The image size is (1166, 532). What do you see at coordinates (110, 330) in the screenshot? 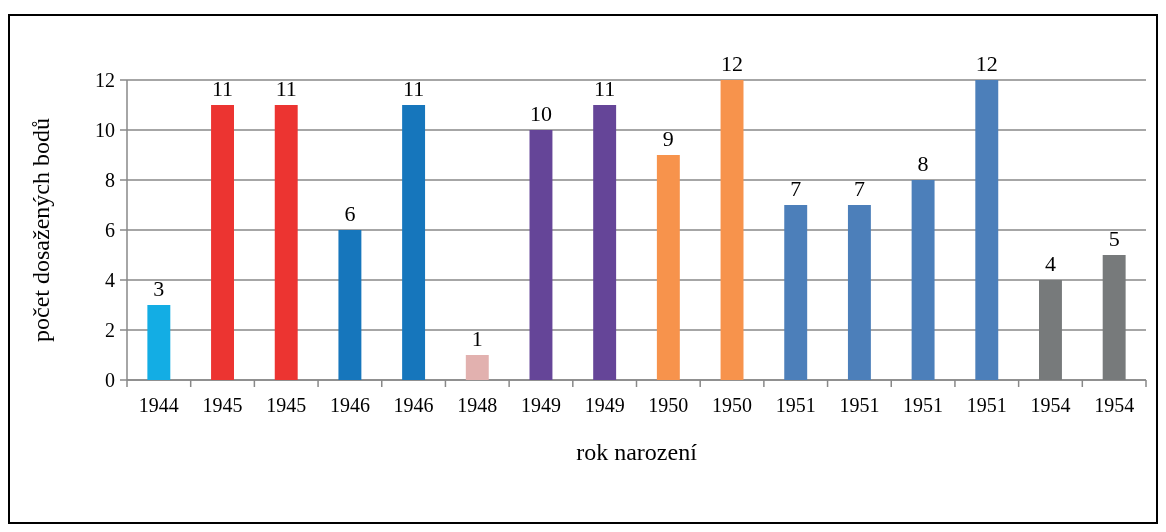
I see `y-tick-label: 2` at bounding box center [110, 330].